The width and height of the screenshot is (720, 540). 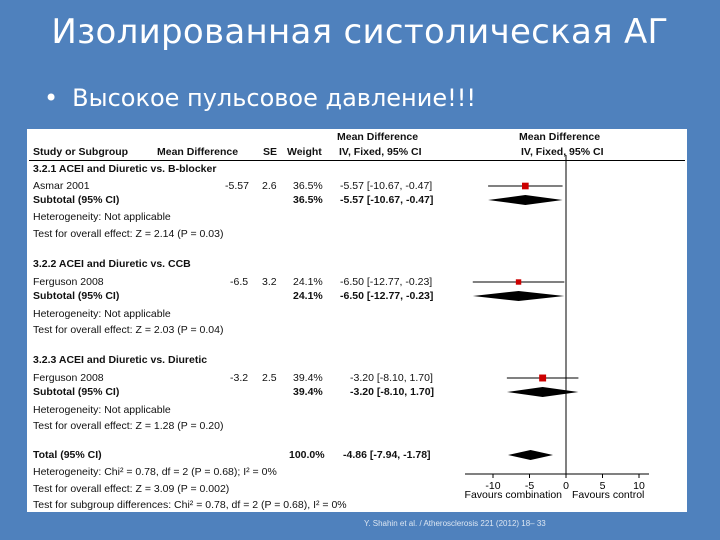 I want to click on header-plot-top: Mean Difference, so click(x=560, y=137).